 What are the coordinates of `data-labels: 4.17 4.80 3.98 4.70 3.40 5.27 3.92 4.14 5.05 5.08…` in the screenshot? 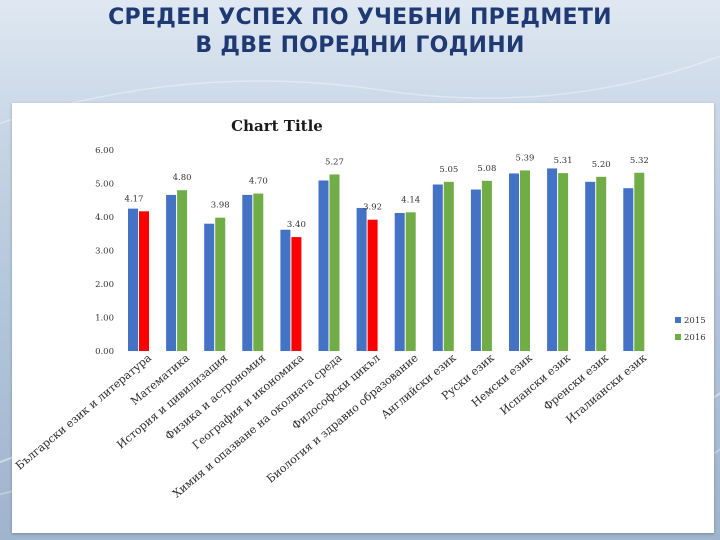 It's located at (387, 191).